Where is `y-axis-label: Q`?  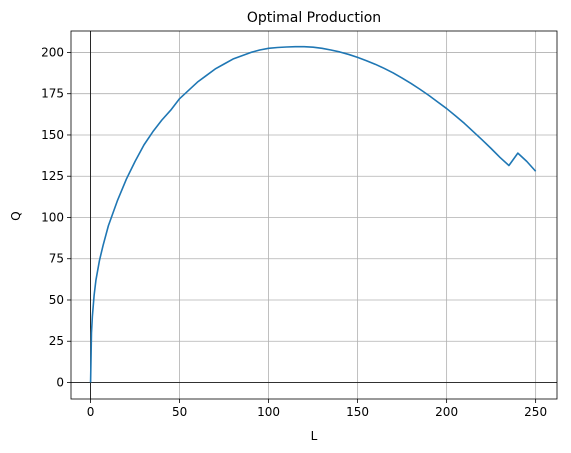
y-axis-label: Q is located at coordinates (16, 215).